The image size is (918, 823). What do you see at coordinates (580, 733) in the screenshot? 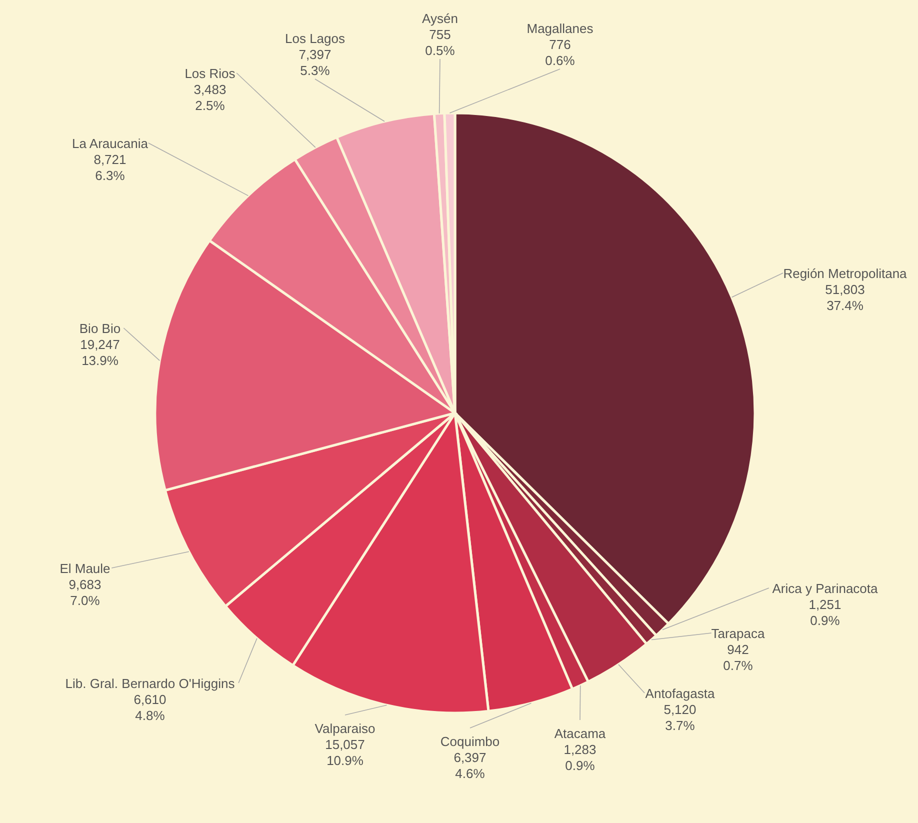
I see `slice-label: Atacama` at bounding box center [580, 733].